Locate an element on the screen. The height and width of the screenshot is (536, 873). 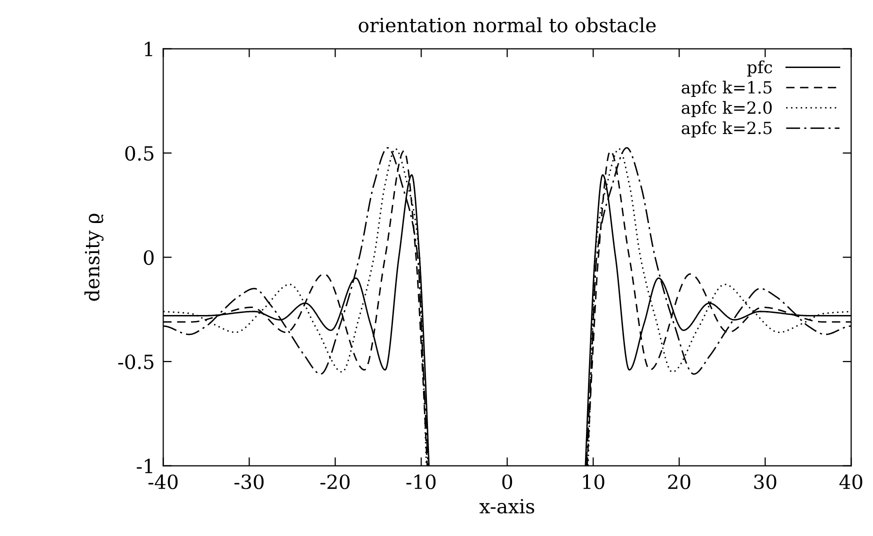
legend-label: pfc is located at coordinates (759, 68).